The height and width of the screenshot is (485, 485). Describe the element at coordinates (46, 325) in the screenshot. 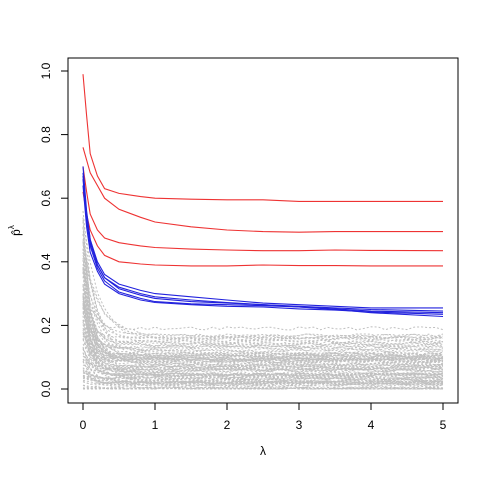

I see `y-tick-label: 0.2` at that location.